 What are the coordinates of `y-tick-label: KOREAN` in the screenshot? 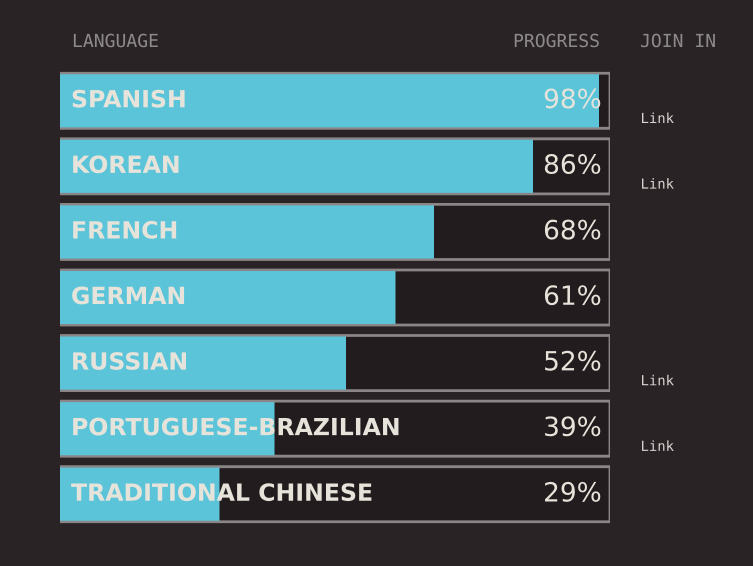 It's located at (125, 164).